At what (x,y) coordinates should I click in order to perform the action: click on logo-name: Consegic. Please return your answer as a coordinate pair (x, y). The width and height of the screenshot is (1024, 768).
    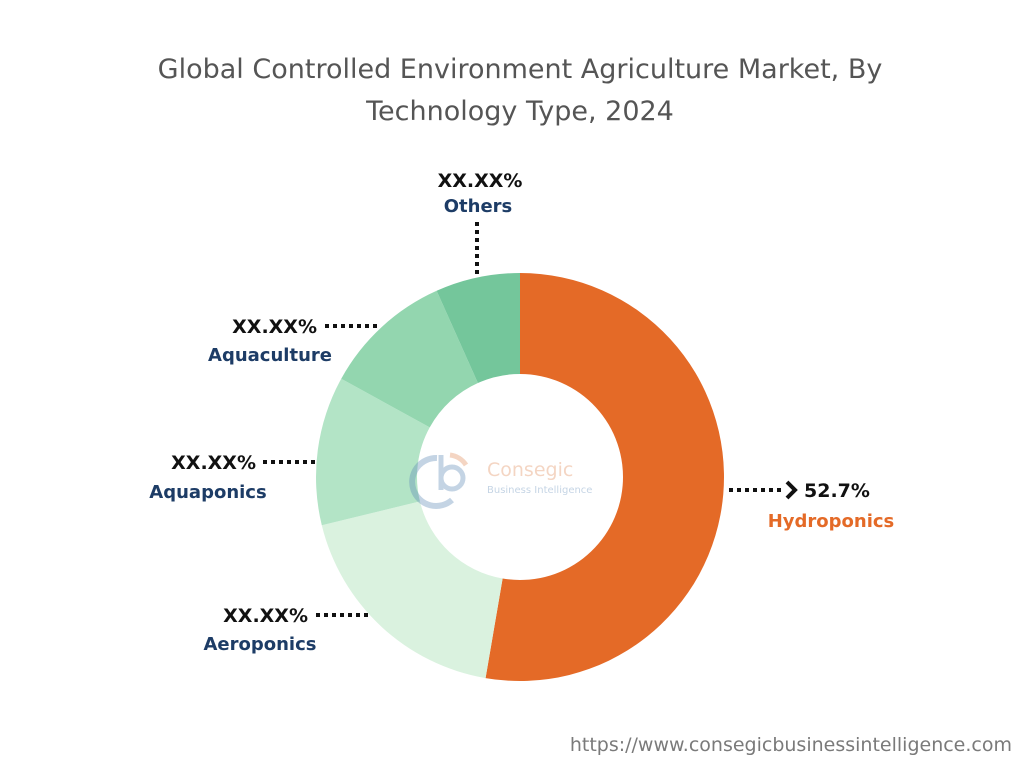
    Looking at the image, I should click on (530, 470).